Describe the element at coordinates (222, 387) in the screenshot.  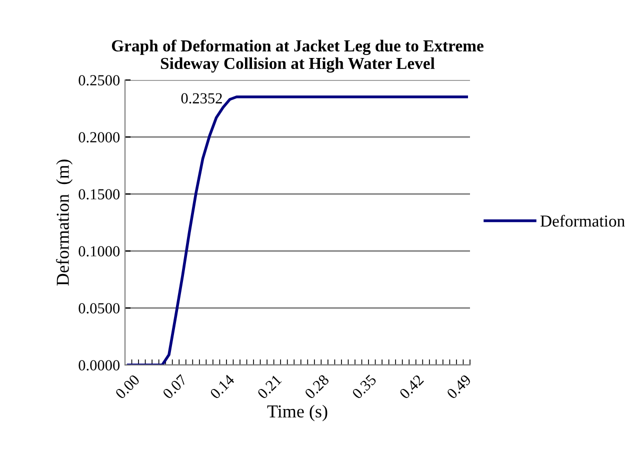
I see `x-tick-label: 0.14` at that location.